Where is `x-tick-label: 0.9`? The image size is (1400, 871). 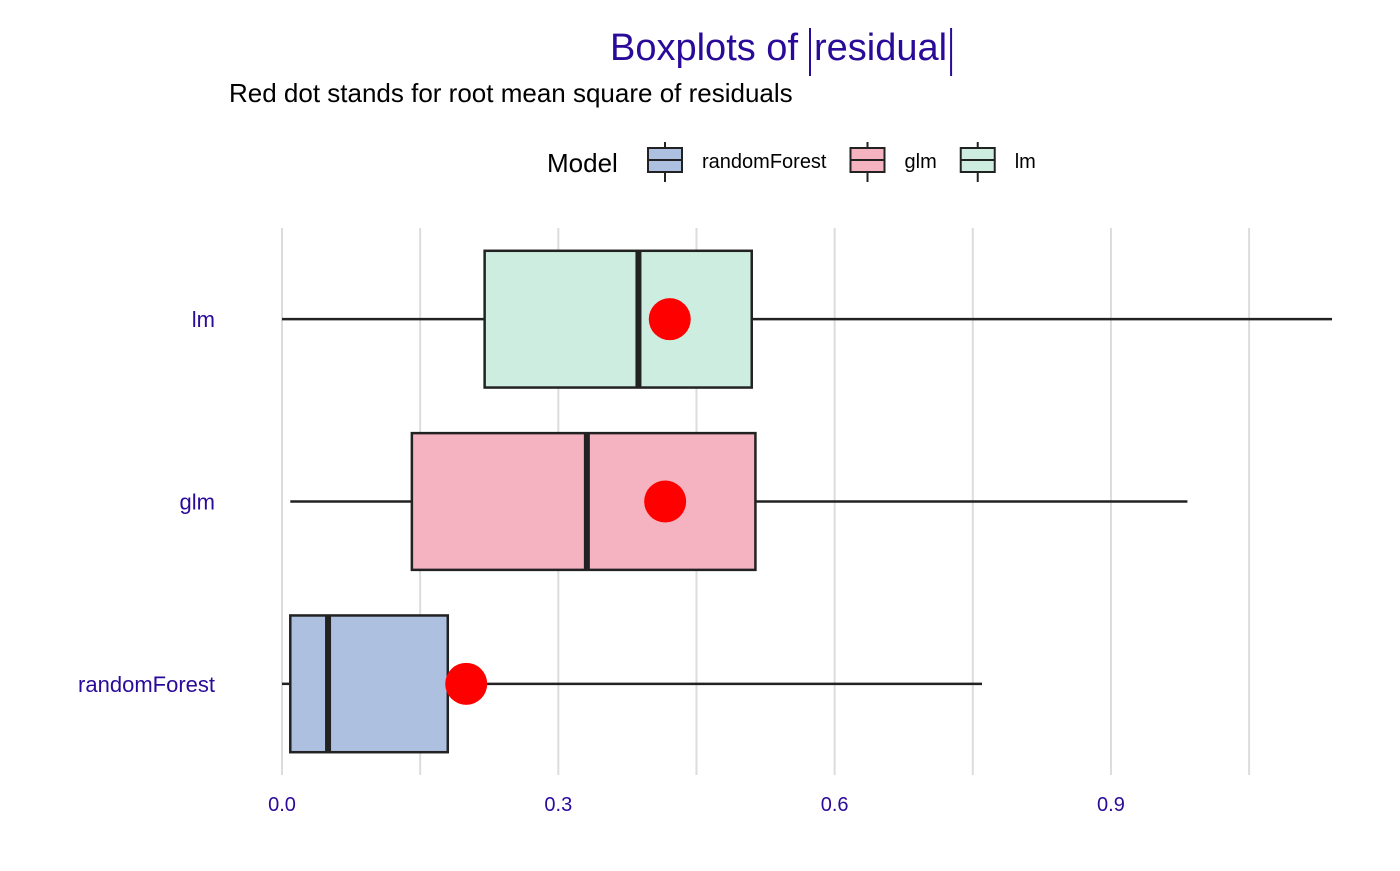 x-tick-label: 0.9 is located at coordinates (1111, 805).